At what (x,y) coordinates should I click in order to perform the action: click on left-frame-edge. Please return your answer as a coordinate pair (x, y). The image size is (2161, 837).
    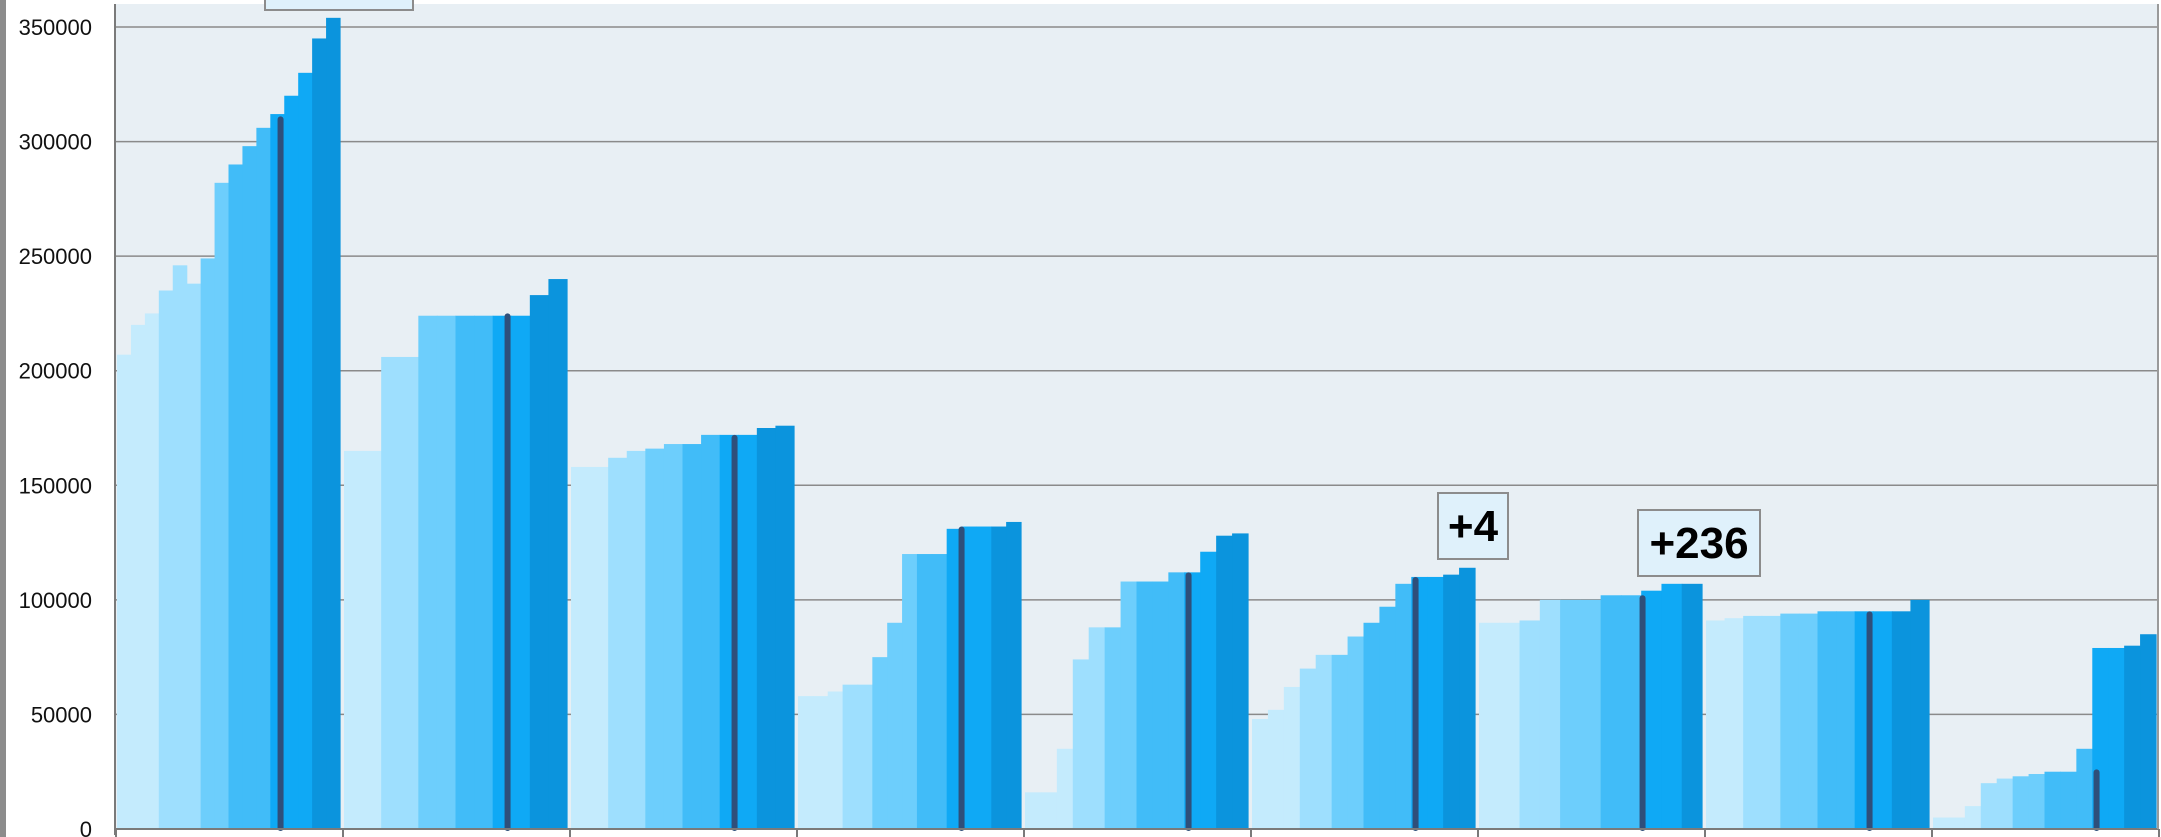
    Looking at the image, I should click on (3, 418).